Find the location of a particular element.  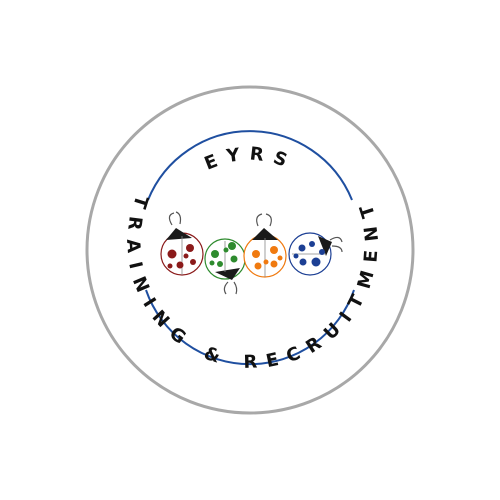

inner-arc-bottom is located at coordinates (250, 327).